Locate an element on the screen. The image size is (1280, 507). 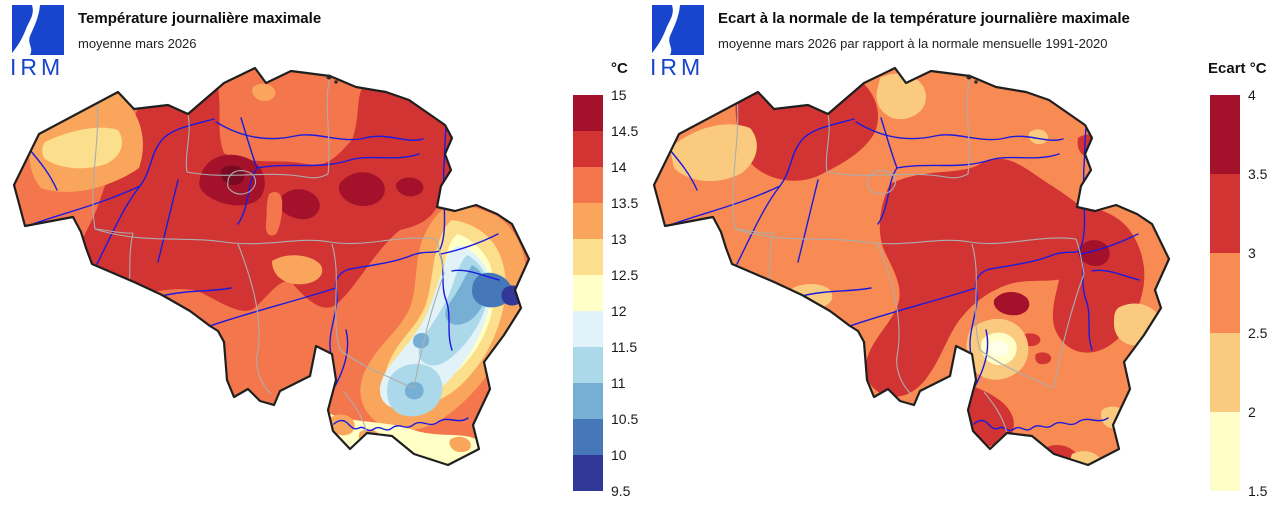
legend-tick-label: 13 is located at coordinates (619, 239).